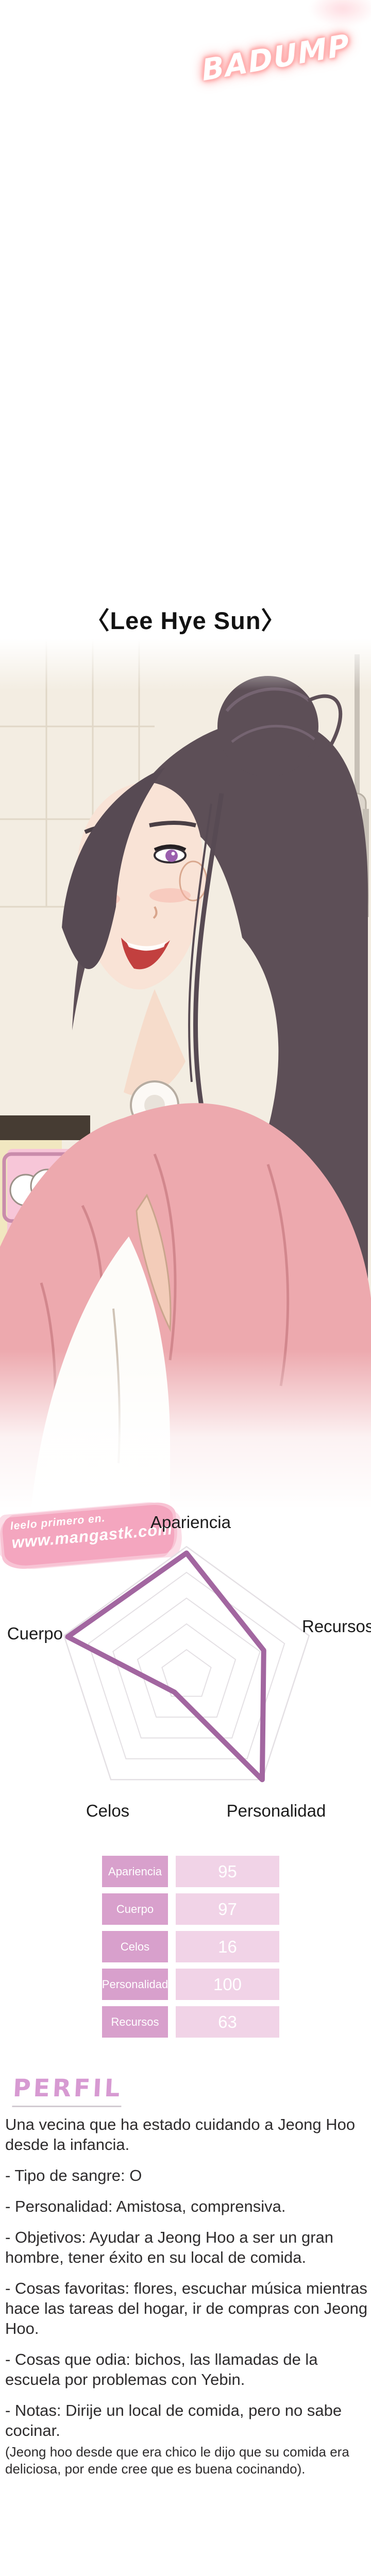 The width and height of the screenshot is (371, 2576). Describe the element at coordinates (185, 620) in the screenshot. I see `character-name: 〈Lee Hye Sun〉` at that location.